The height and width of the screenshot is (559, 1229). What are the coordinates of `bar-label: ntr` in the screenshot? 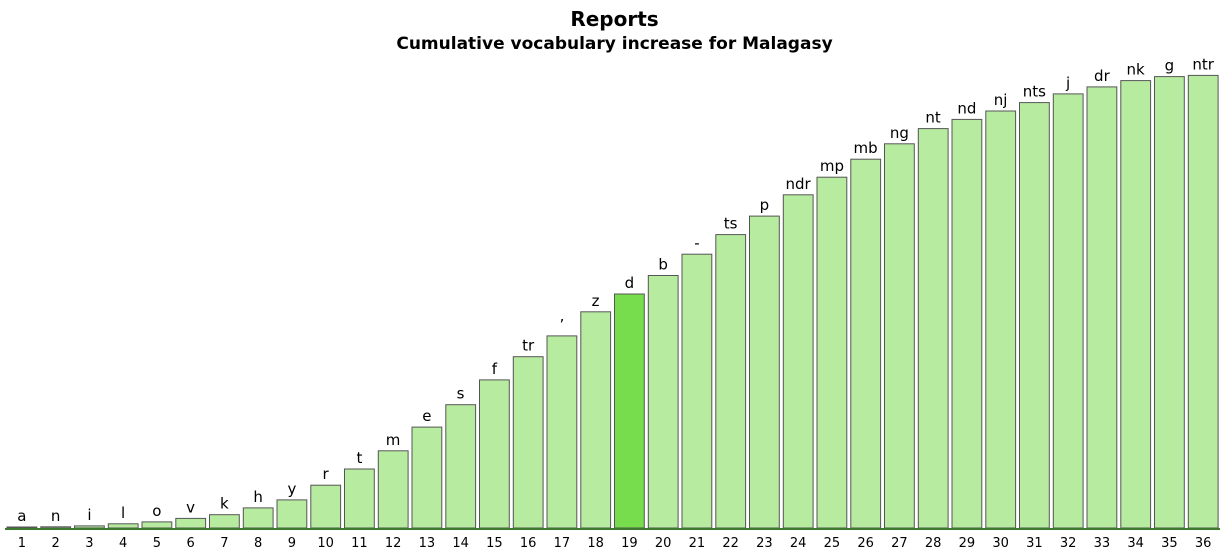 It's located at (1203, 64).